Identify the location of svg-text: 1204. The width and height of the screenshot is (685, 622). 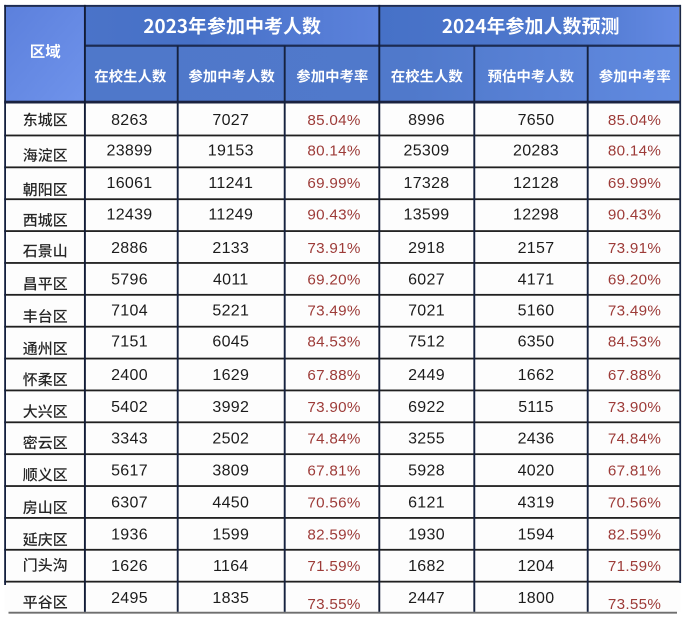
(536, 566).